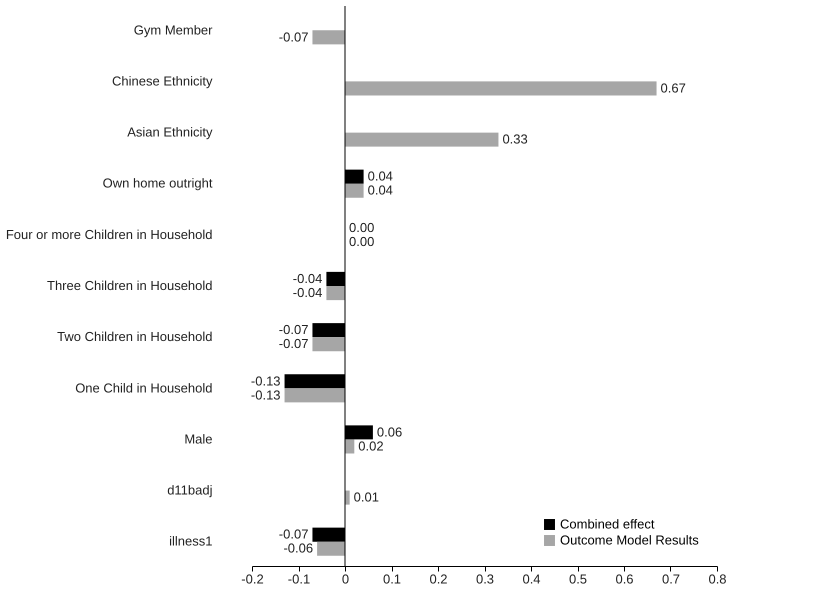 This screenshot has width=838, height=610. I want to click on x-tick-label: 0.6, so click(624, 579).